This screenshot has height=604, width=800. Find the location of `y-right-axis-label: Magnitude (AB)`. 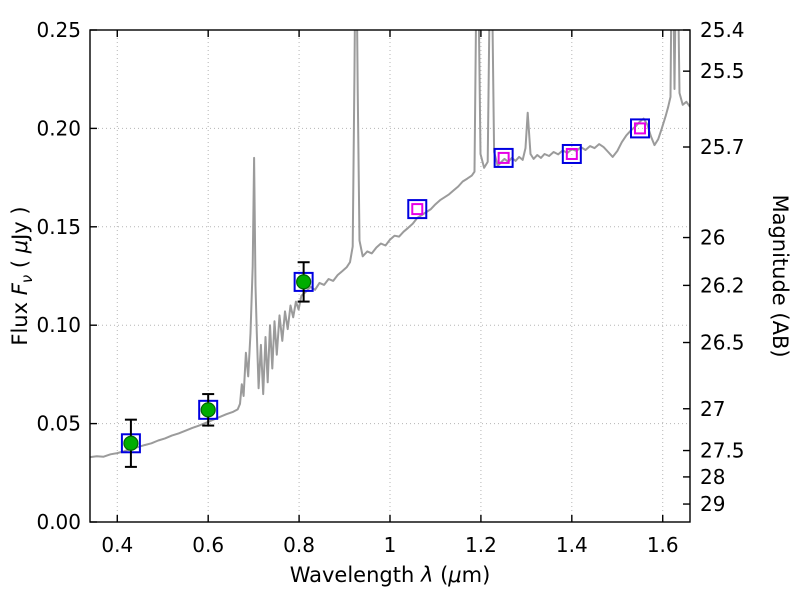

y-right-axis-label: Magnitude (AB) is located at coordinates (780, 275).